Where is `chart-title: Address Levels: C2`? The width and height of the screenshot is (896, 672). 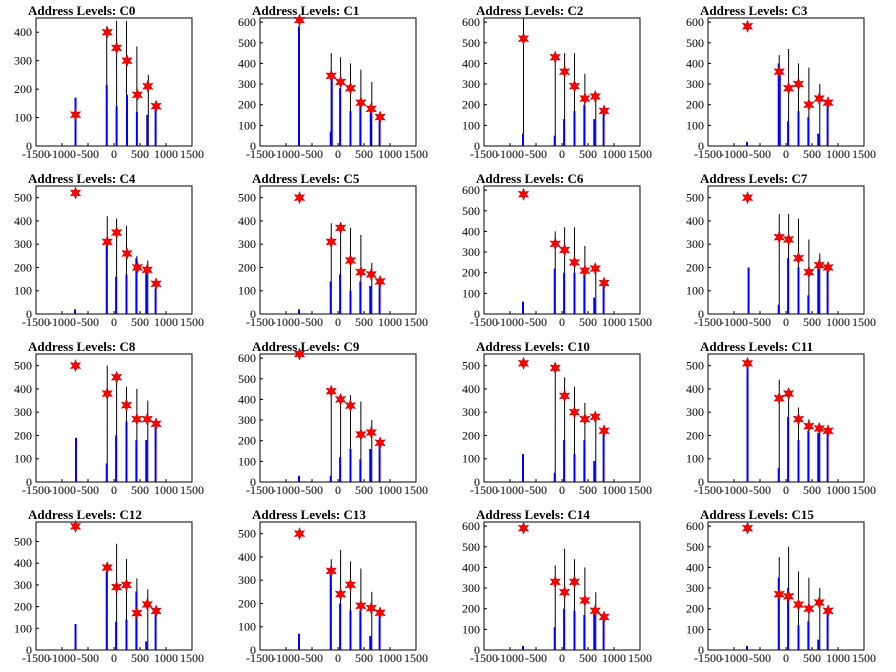 chart-title: Address Levels: C2 is located at coordinates (529, 10).